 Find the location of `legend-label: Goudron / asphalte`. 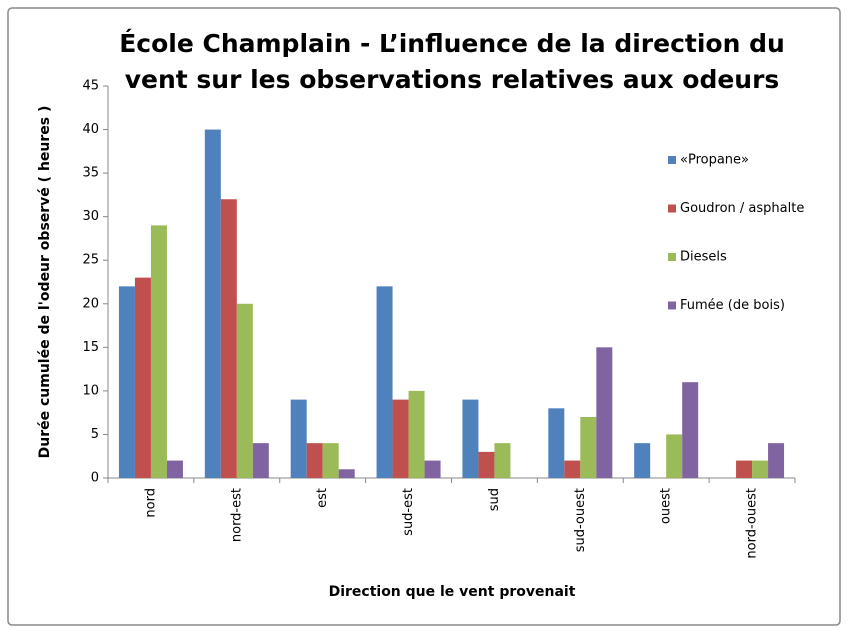

legend-label: Goudron / asphalte is located at coordinates (742, 208).